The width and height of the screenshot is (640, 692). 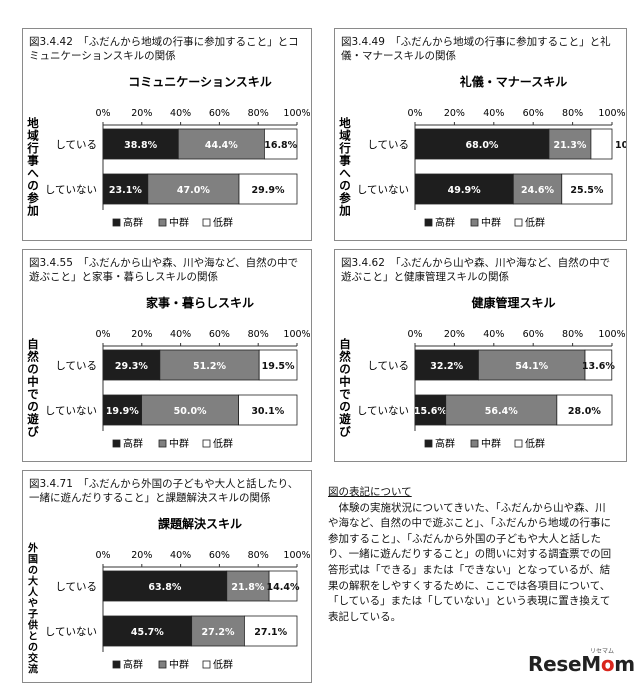 What do you see at coordinates (164, 587) in the screenshot?
I see `data-label: 63.8%` at bounding box center [164, 587].